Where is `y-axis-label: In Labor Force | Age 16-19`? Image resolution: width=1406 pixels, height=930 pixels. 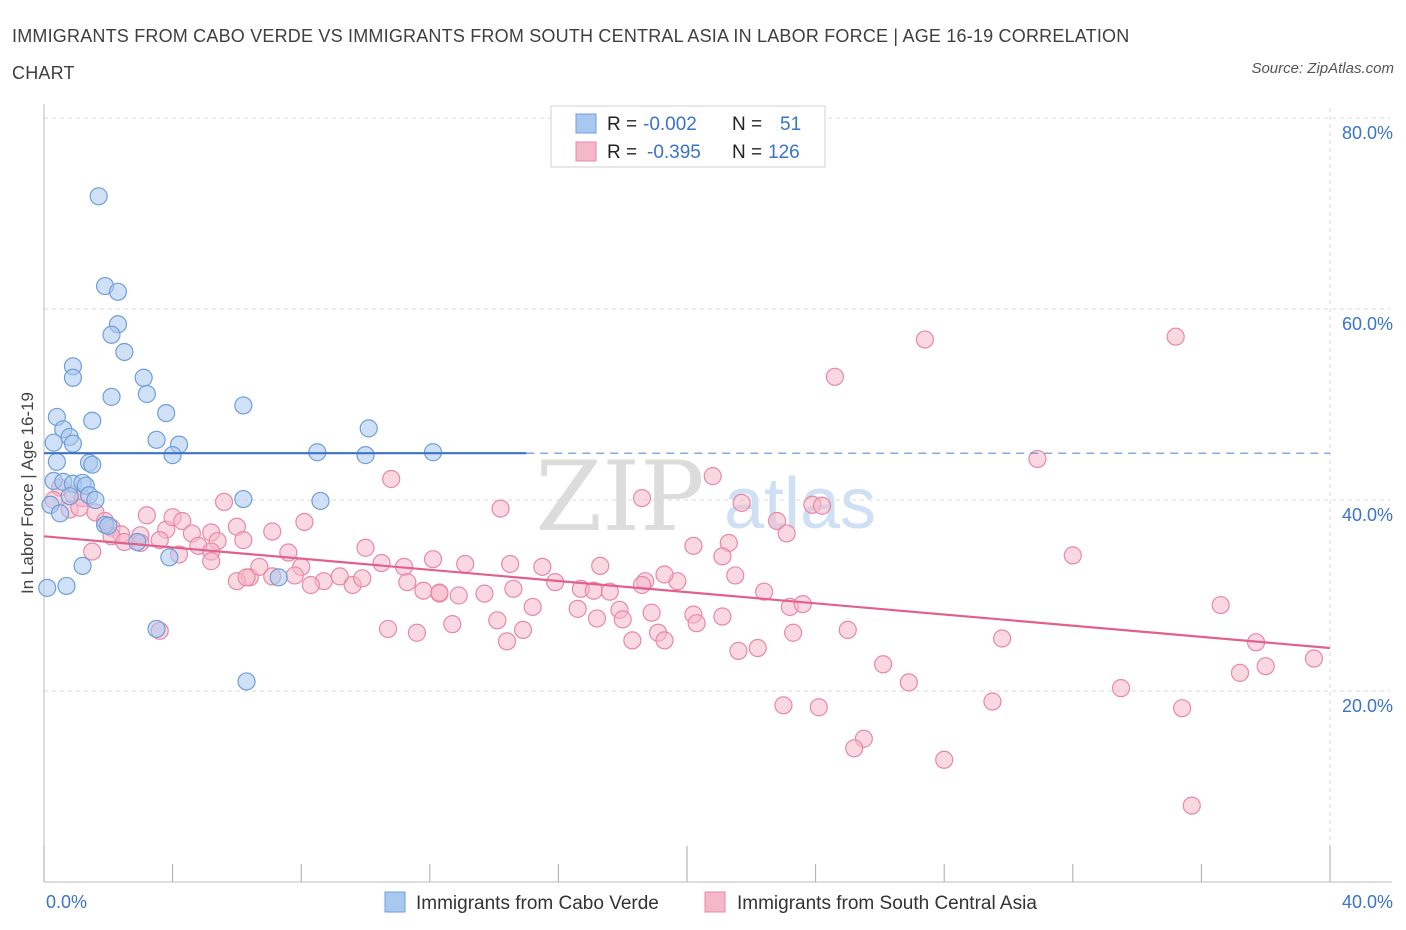 y-axis-label: In Labor Force | Age 16-19 is located at coordinates (27, 493).